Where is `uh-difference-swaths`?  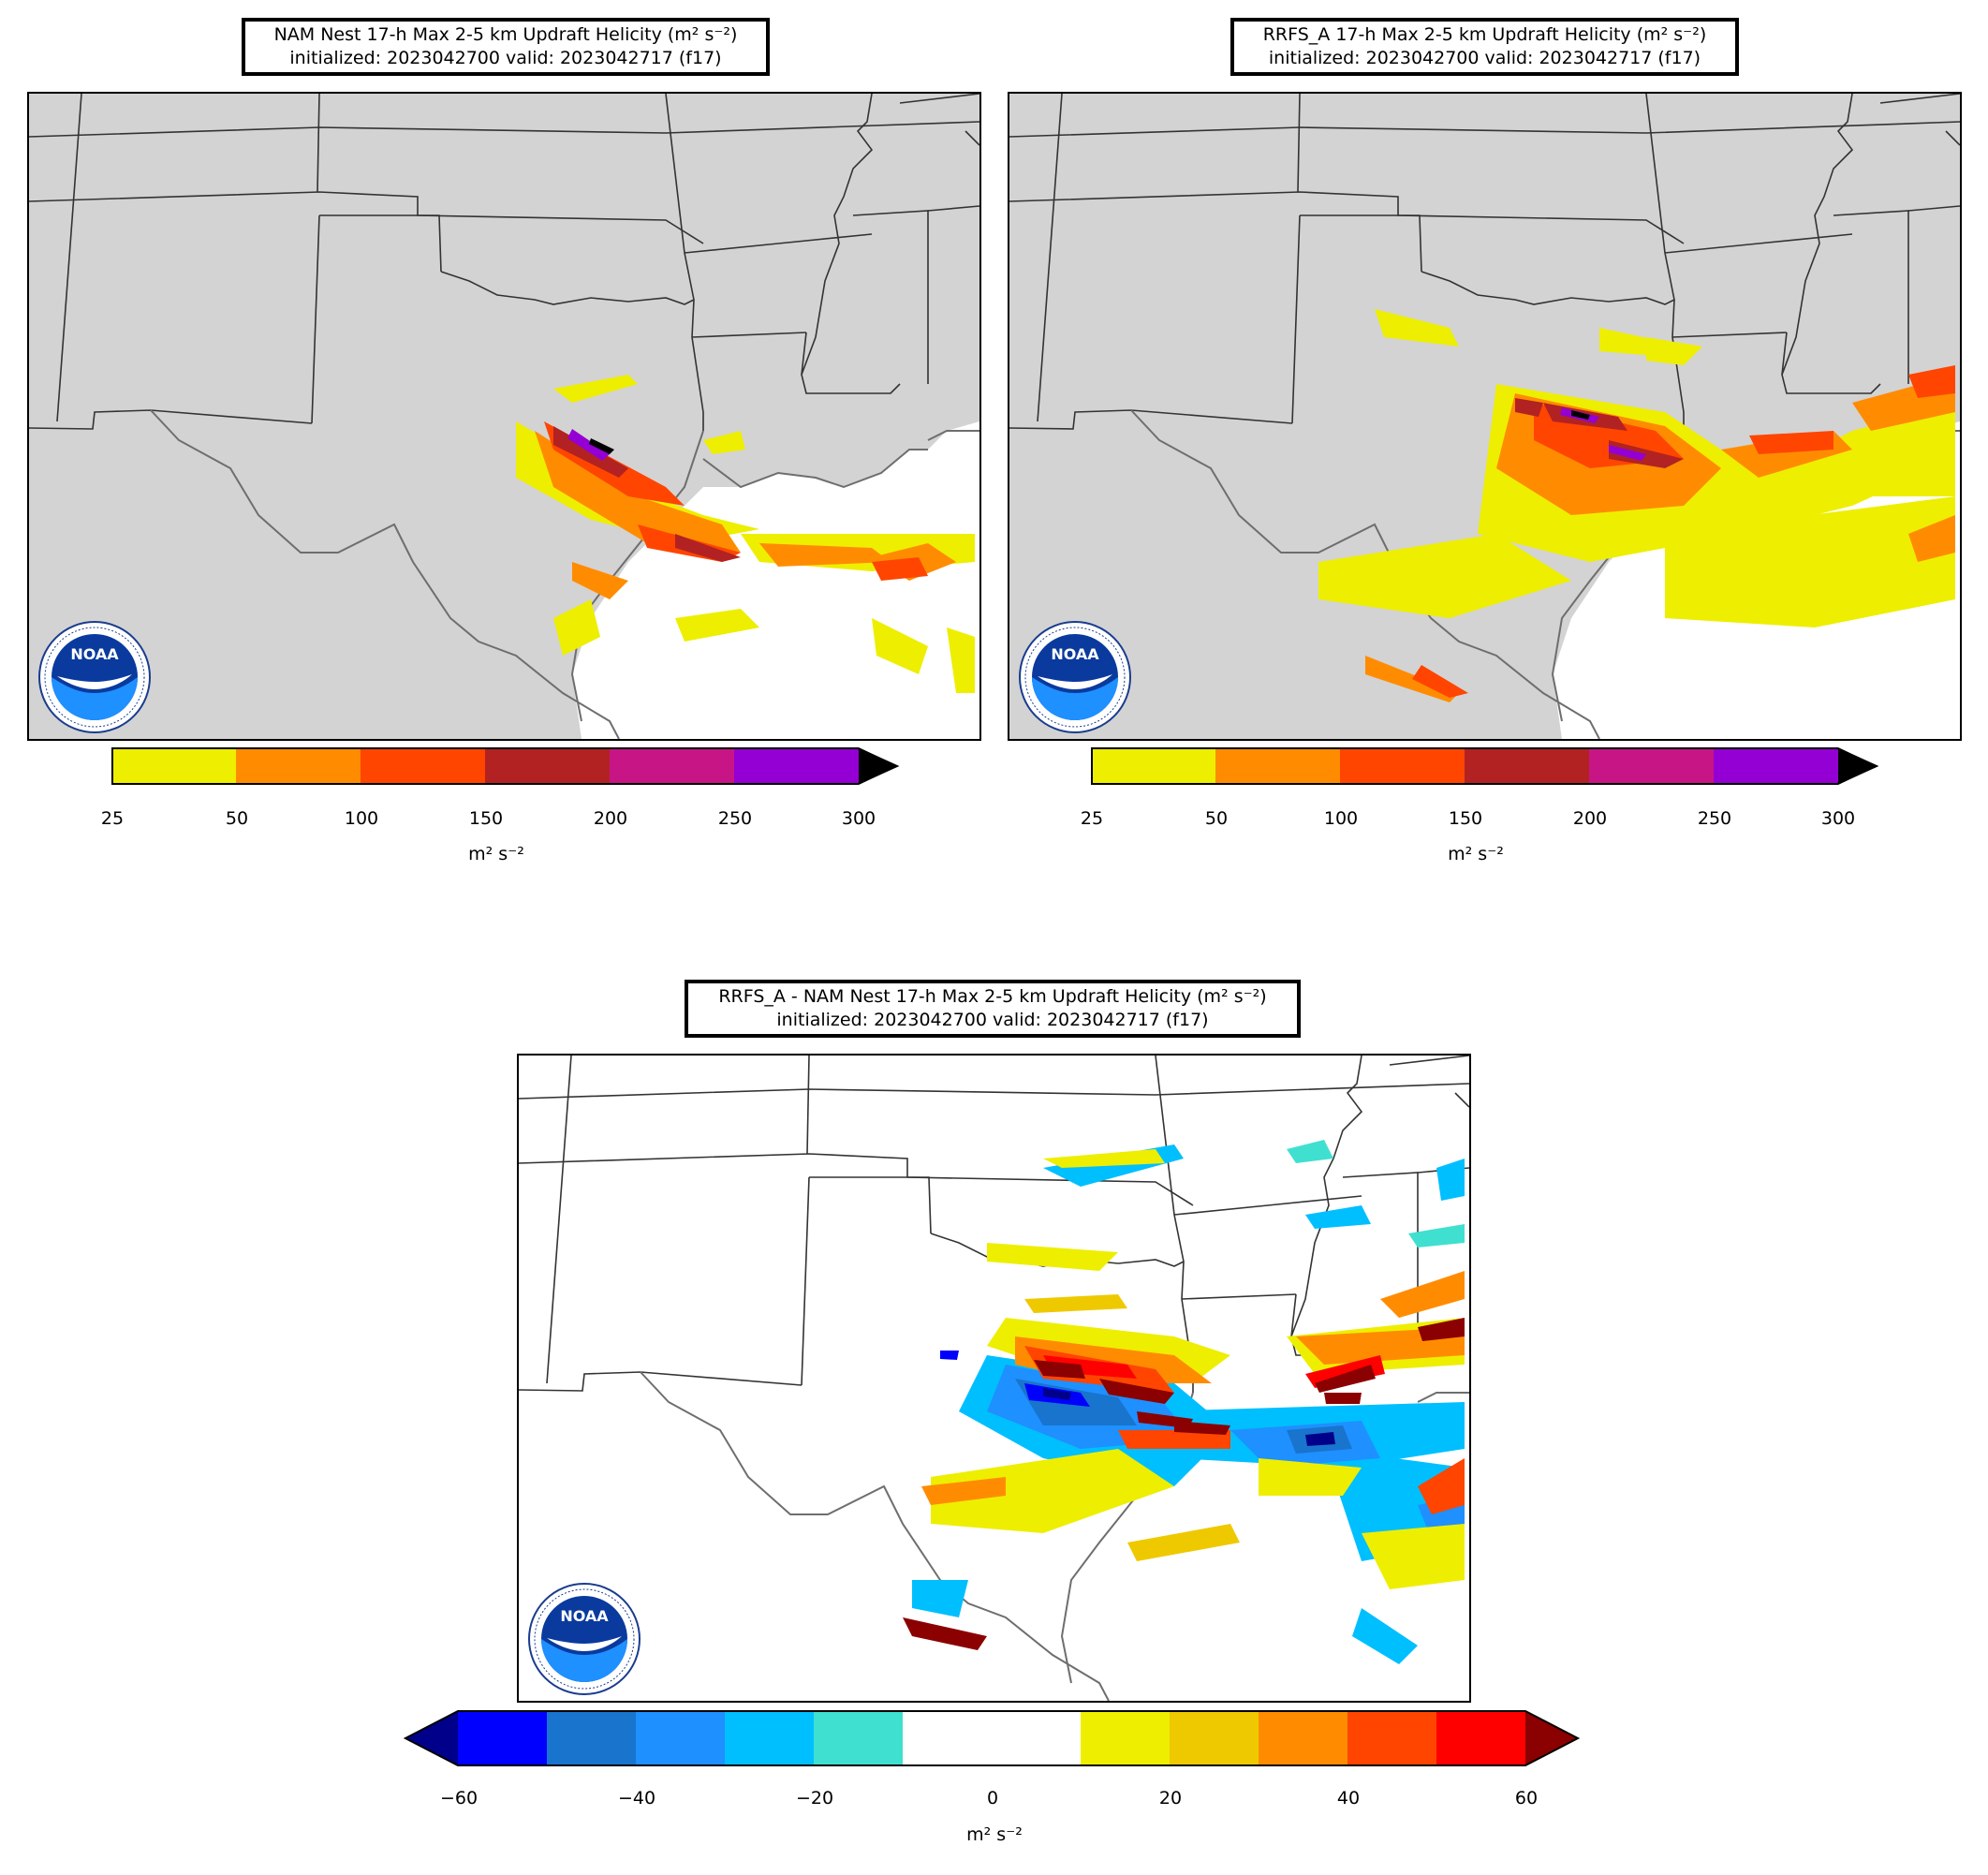 uh-difference-swaths is located at coordinates (1184, 1402).